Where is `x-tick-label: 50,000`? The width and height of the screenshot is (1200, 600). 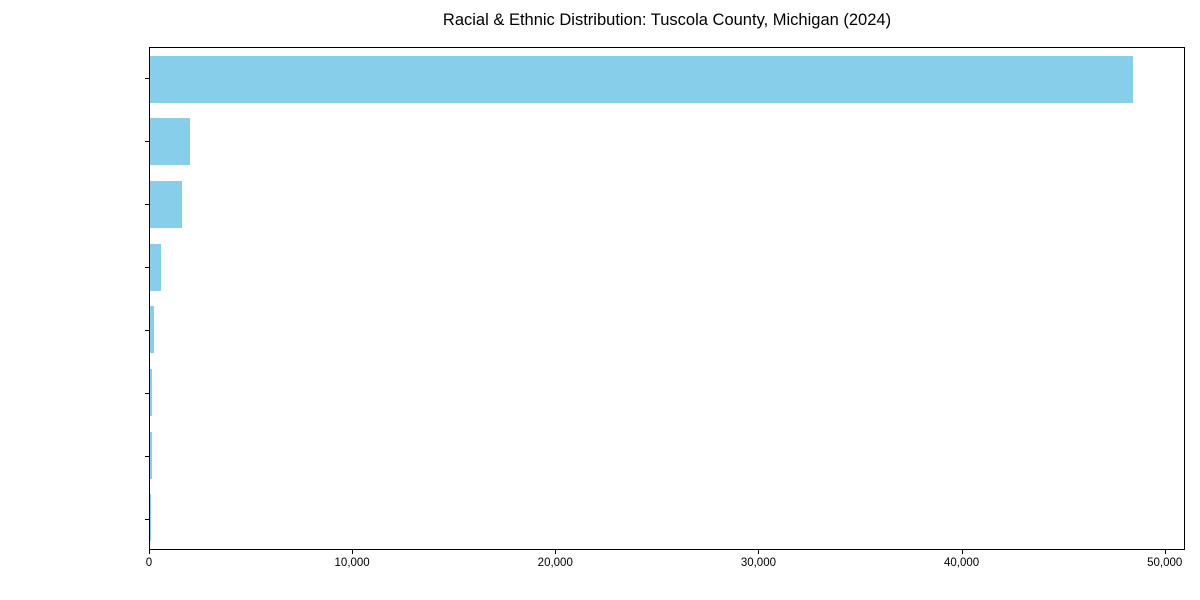
x-tick-label: 50,000 is located at coordinates (1165, 563).